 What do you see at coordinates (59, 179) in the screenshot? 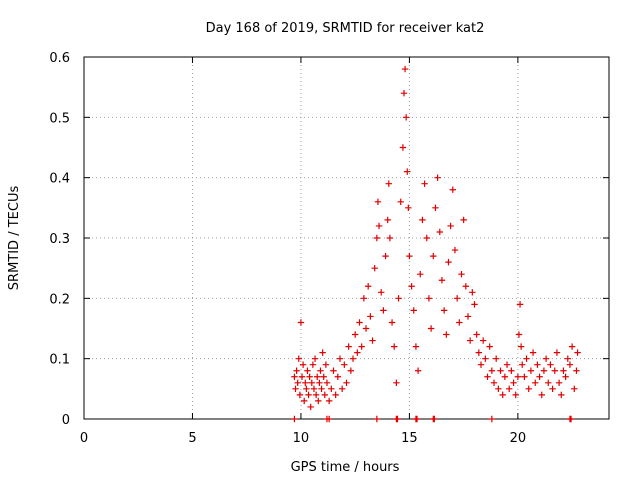
I see `y-tick-label: 0.4` at bounding box center [59, 179].